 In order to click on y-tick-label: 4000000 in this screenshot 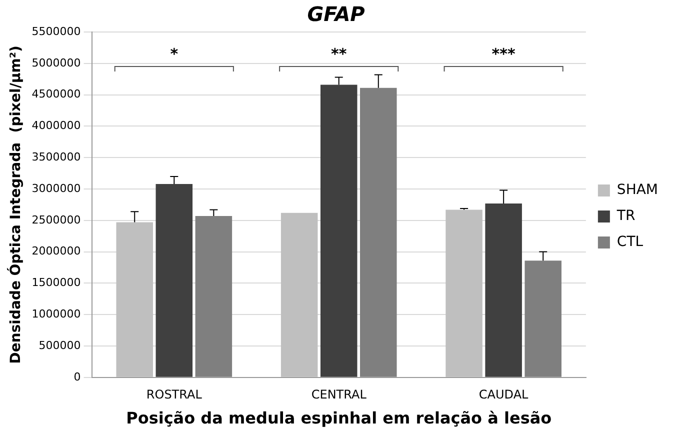, I will do `click(56, 125)`.